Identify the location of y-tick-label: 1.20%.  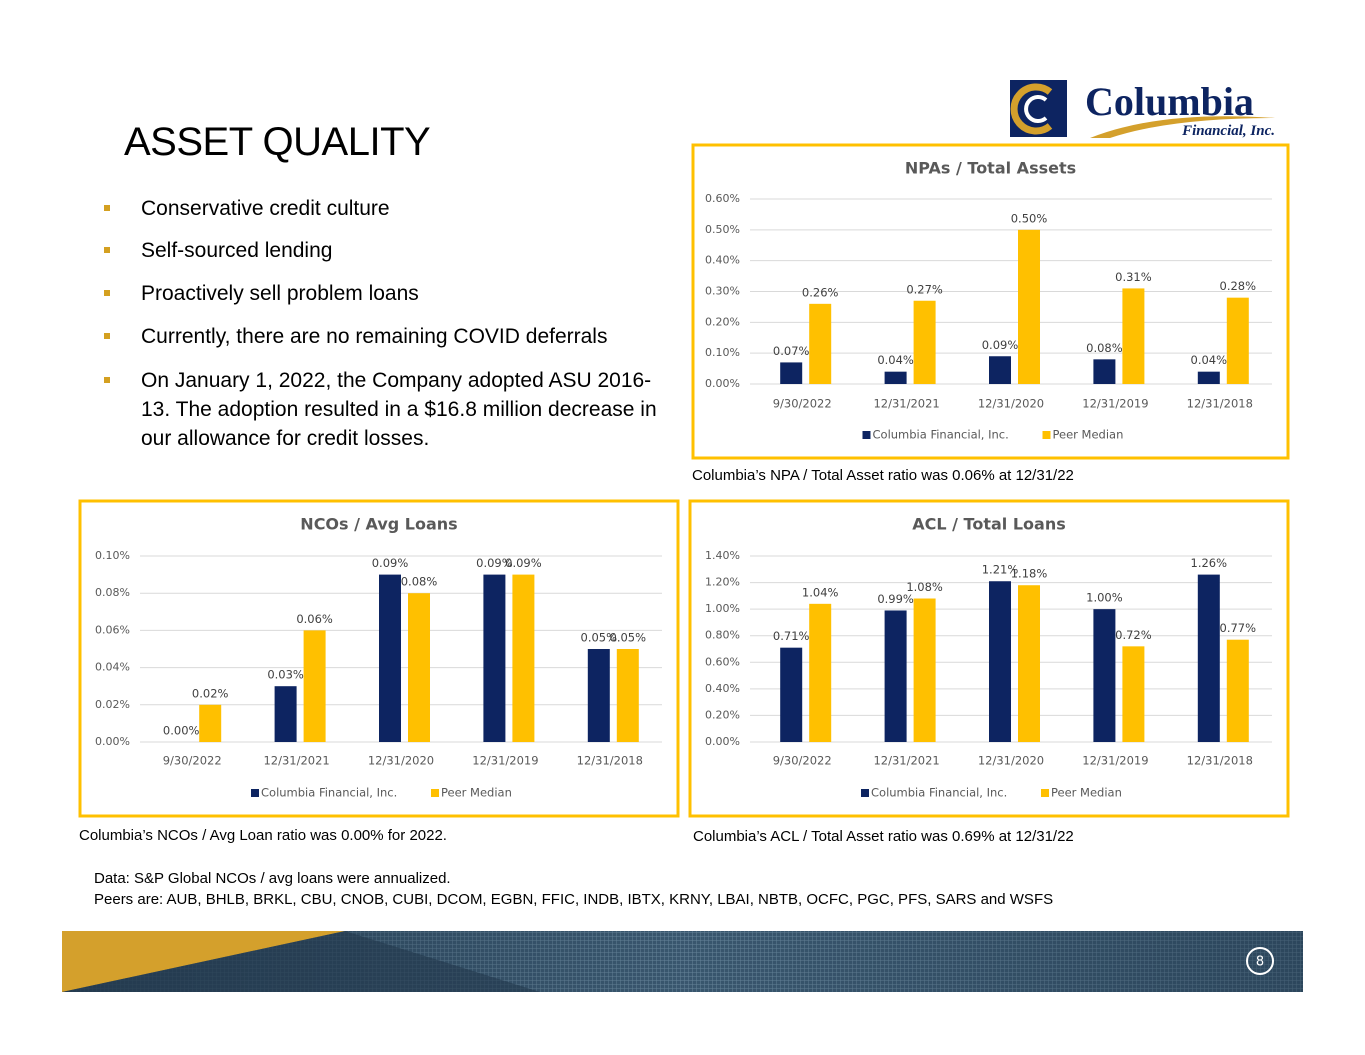
(722, 582).